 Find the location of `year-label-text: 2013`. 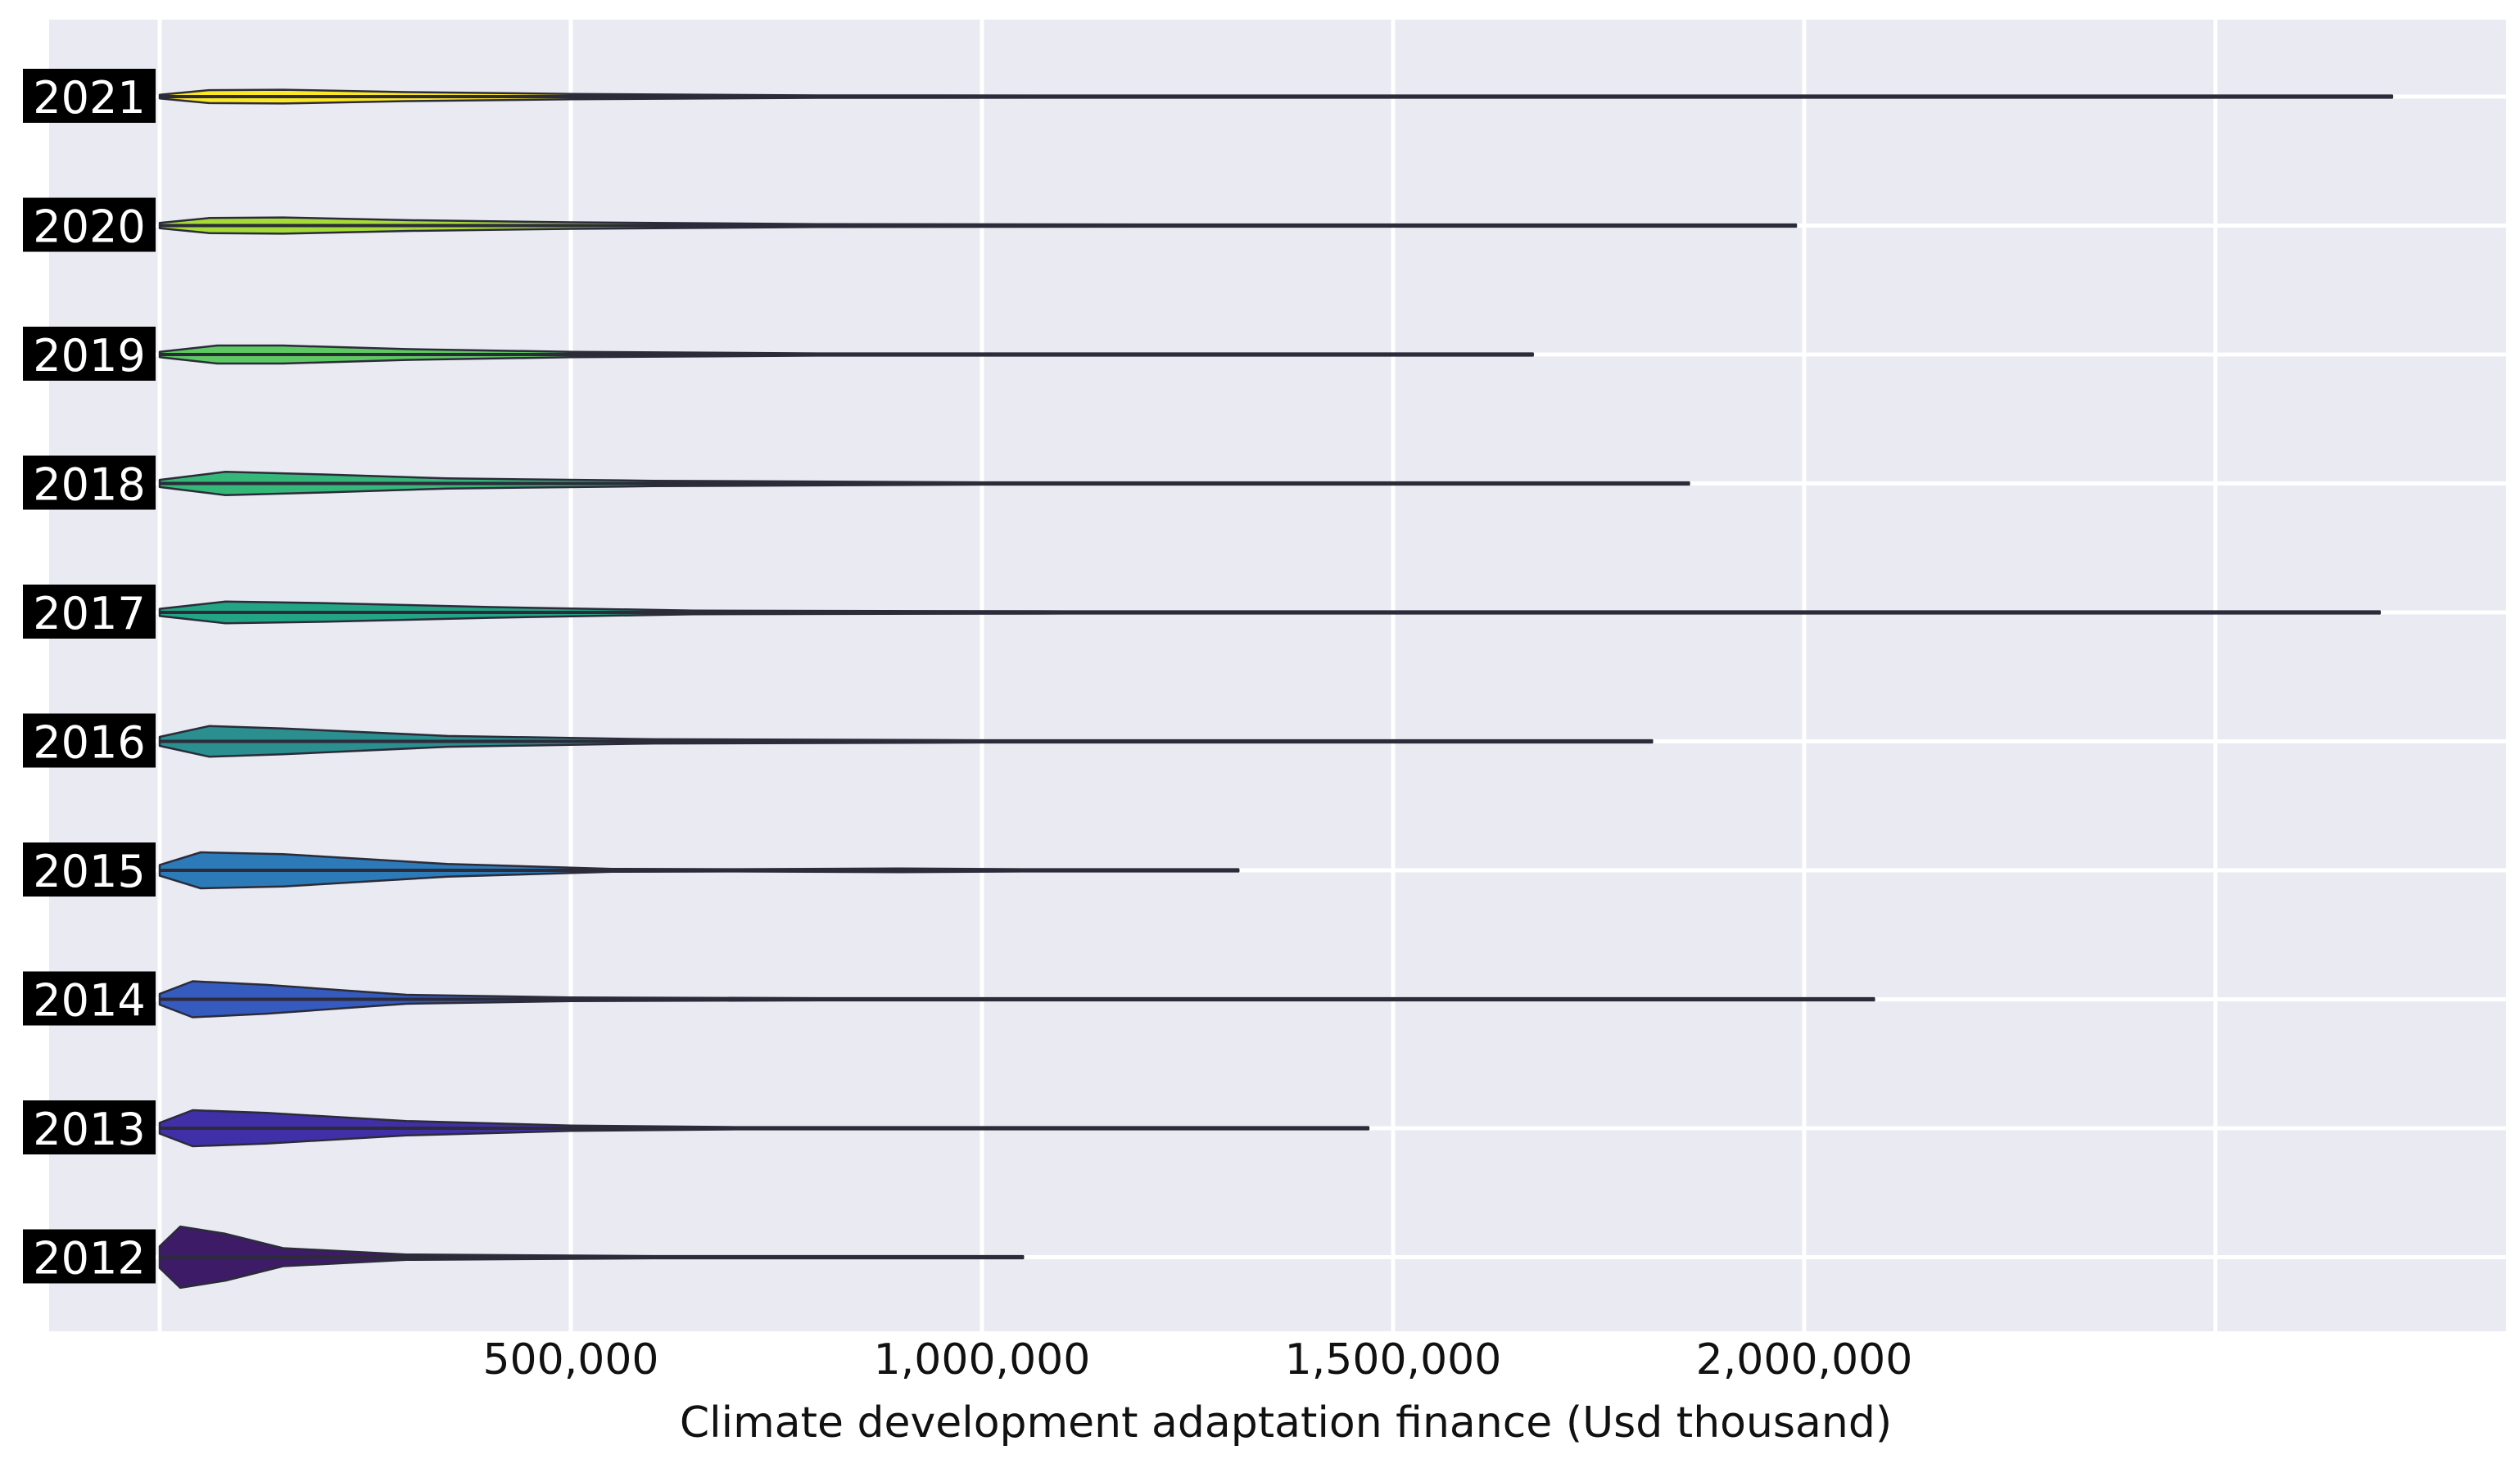

year-label-text: 2013 is located at coordinates (89, 1129).